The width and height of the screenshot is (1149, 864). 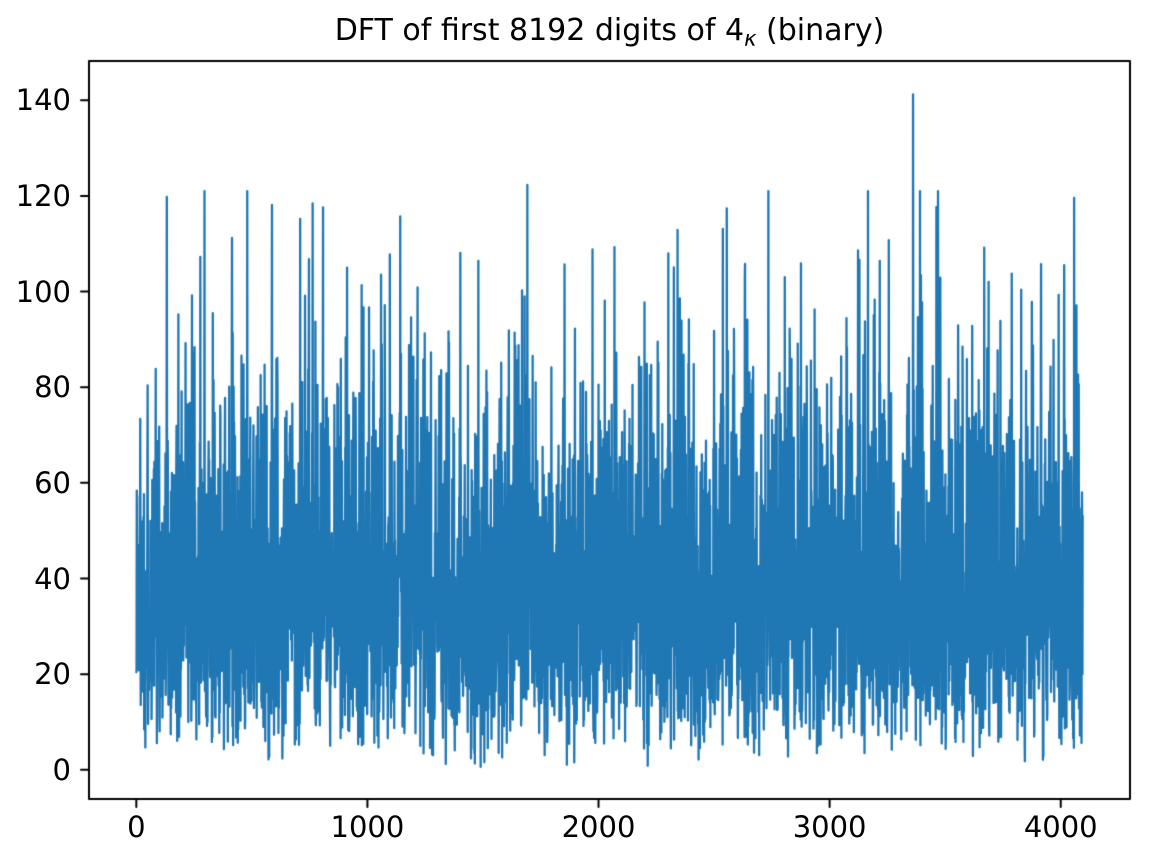 I want to click on x-tick-label: 4000, so click(x=1060, y=827).